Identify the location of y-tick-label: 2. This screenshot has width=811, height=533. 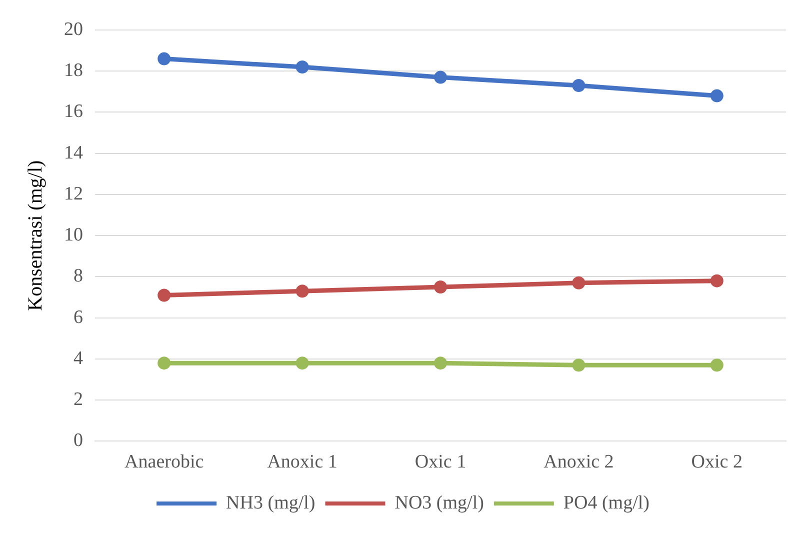
(78, 399).